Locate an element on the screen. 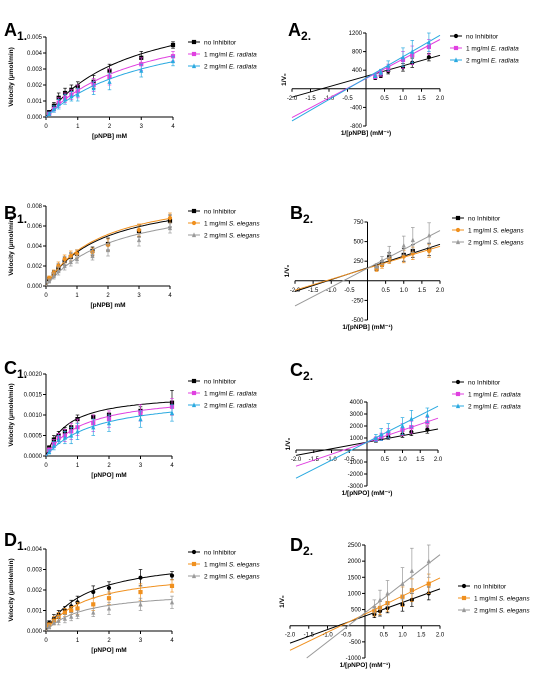 This screenshot has width=550, height=684. y-tick-label: 0.006 is located at coordinates (35, 227).